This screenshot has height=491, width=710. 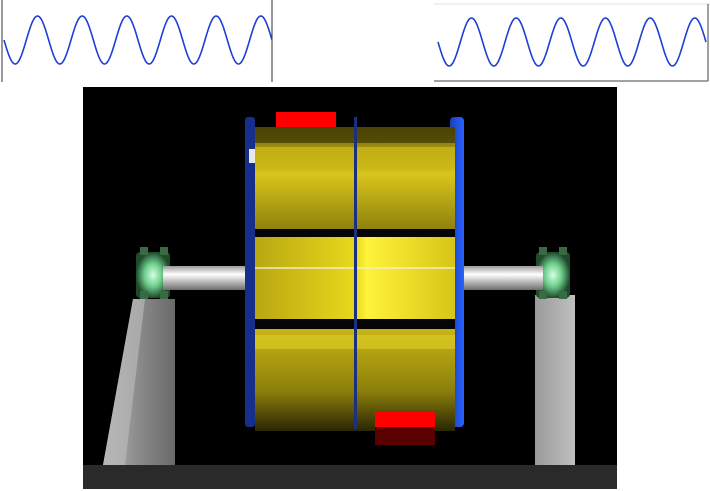 What do you see at coordinates (250, 272) in the screenshot?
I see `rotor-end-plate-left` at bounding box center [250, 272].